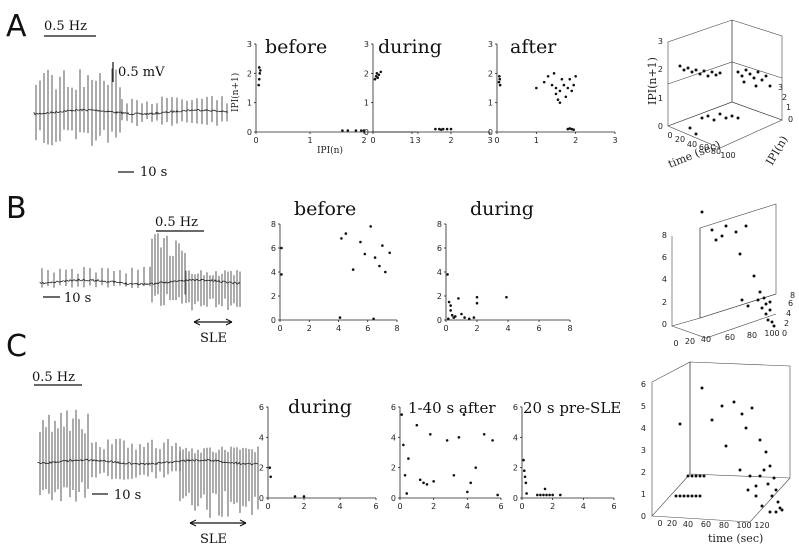 Image resolution: width=799 pixels, height=548 pixels. I want to click on y-tick-label: 4, so click(273, 272).